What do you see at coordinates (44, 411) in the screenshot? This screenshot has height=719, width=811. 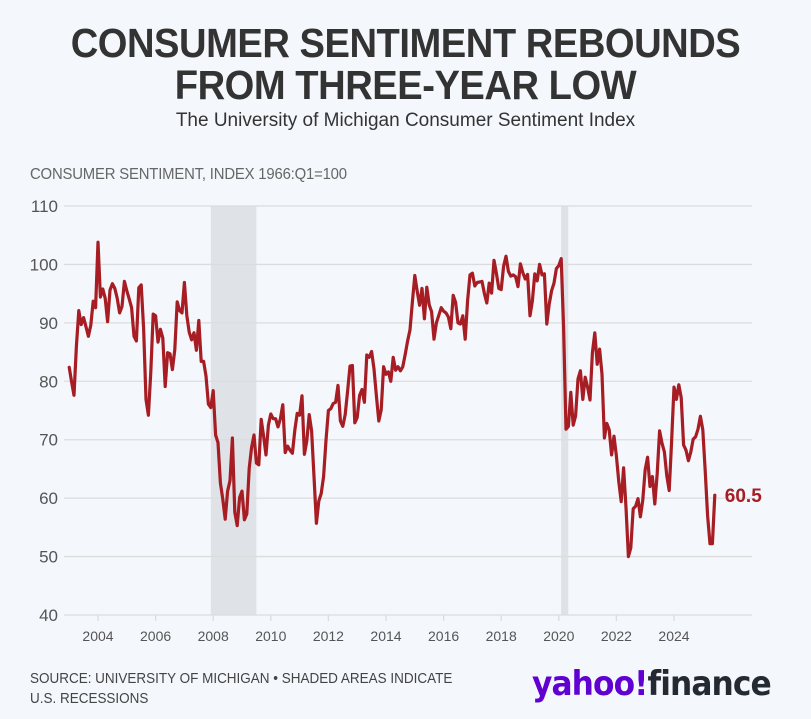 I see `y-axis-ticks: 40 50 60 70 80 90 100 110` at bounding box center [44, 411].